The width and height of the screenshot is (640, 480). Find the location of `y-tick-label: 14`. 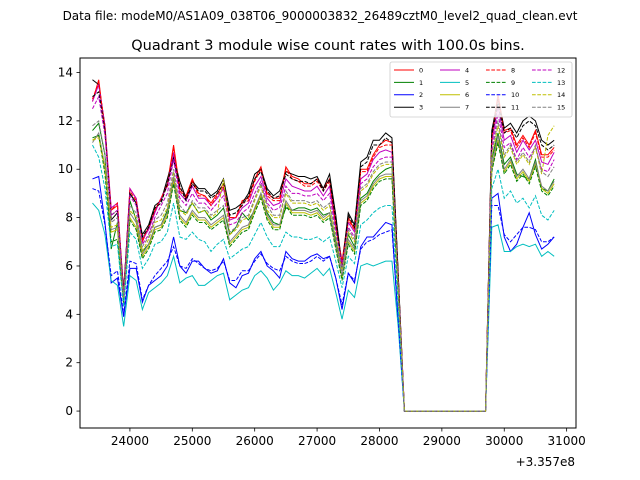

y-tick-label: 14 is located at coordinates (65, 73).